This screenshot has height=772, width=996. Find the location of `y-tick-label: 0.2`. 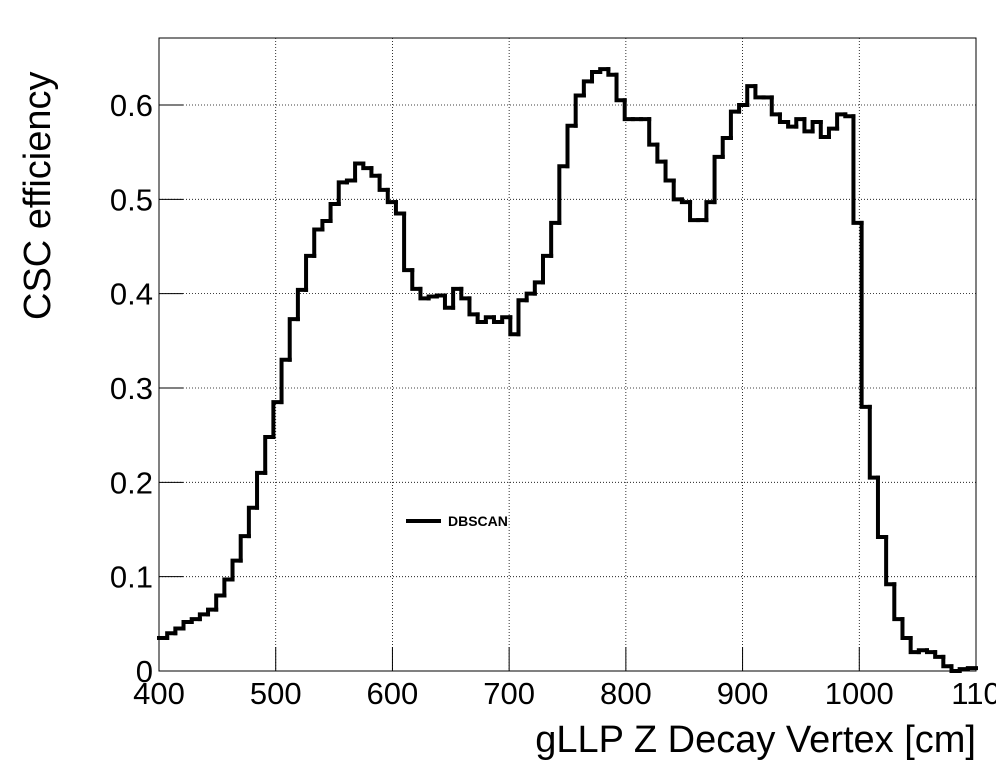

y-tick-label: 0.2 is located at coordinates (131, 482).